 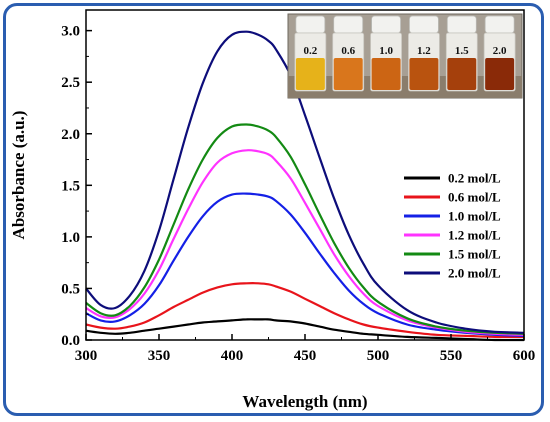 What do you see at coordinates (70, 341) in the screenshot?
I see `y-tick-label-0: 0.0` at bounding box center [70, 341].